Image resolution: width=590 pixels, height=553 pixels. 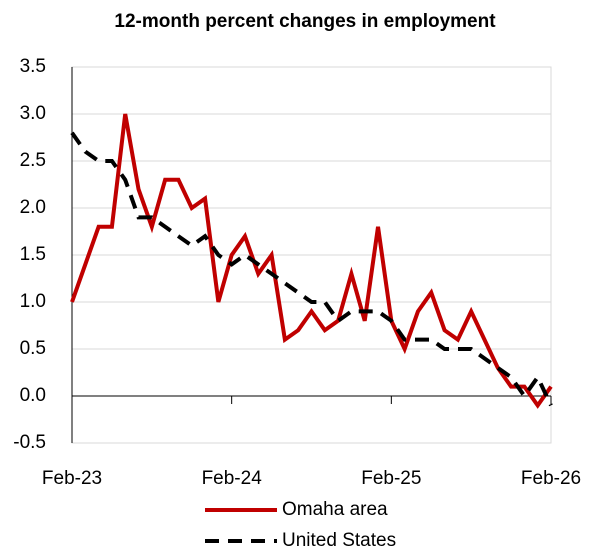 What do you see at coordinates (232, 478) in the screenshot?
I see `x-tick-label: Feb-24` at bounding box center [232, 478].